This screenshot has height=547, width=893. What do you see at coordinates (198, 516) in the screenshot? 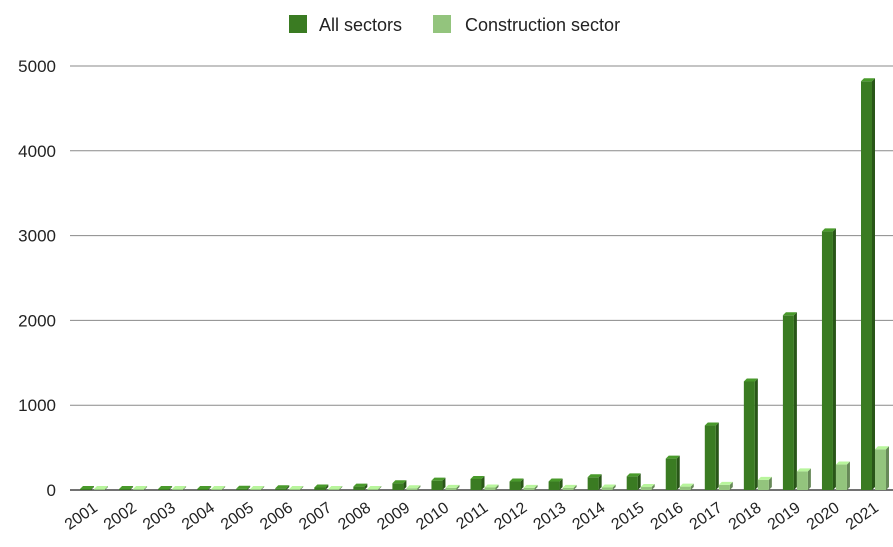
I see `x-tick-label: 2004` at bounding box center [198, 516].